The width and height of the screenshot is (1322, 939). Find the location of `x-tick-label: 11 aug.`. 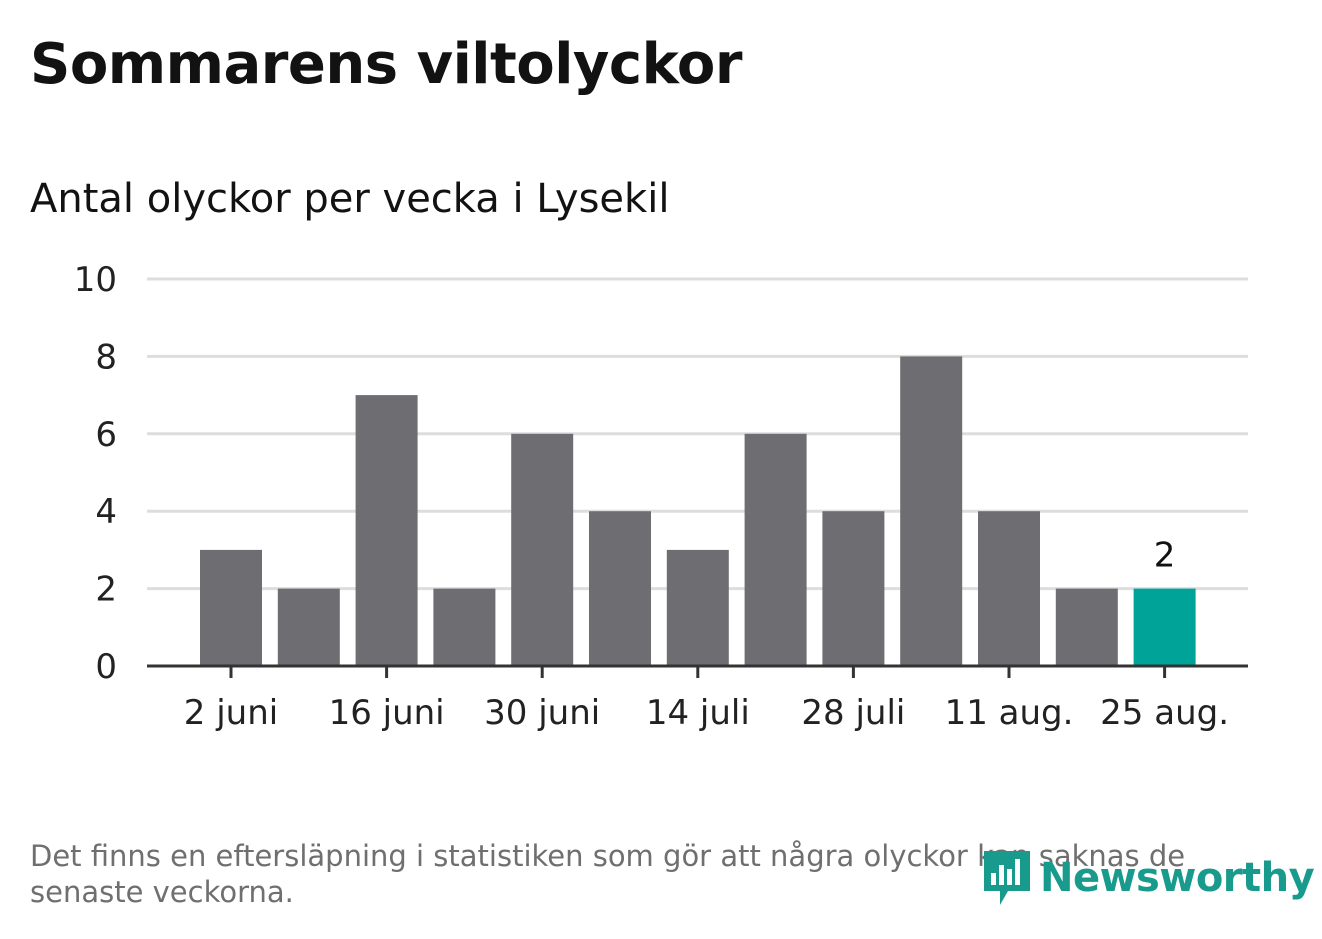

x-tick-label: 11 aug. is located at coordinates (1009, 713).